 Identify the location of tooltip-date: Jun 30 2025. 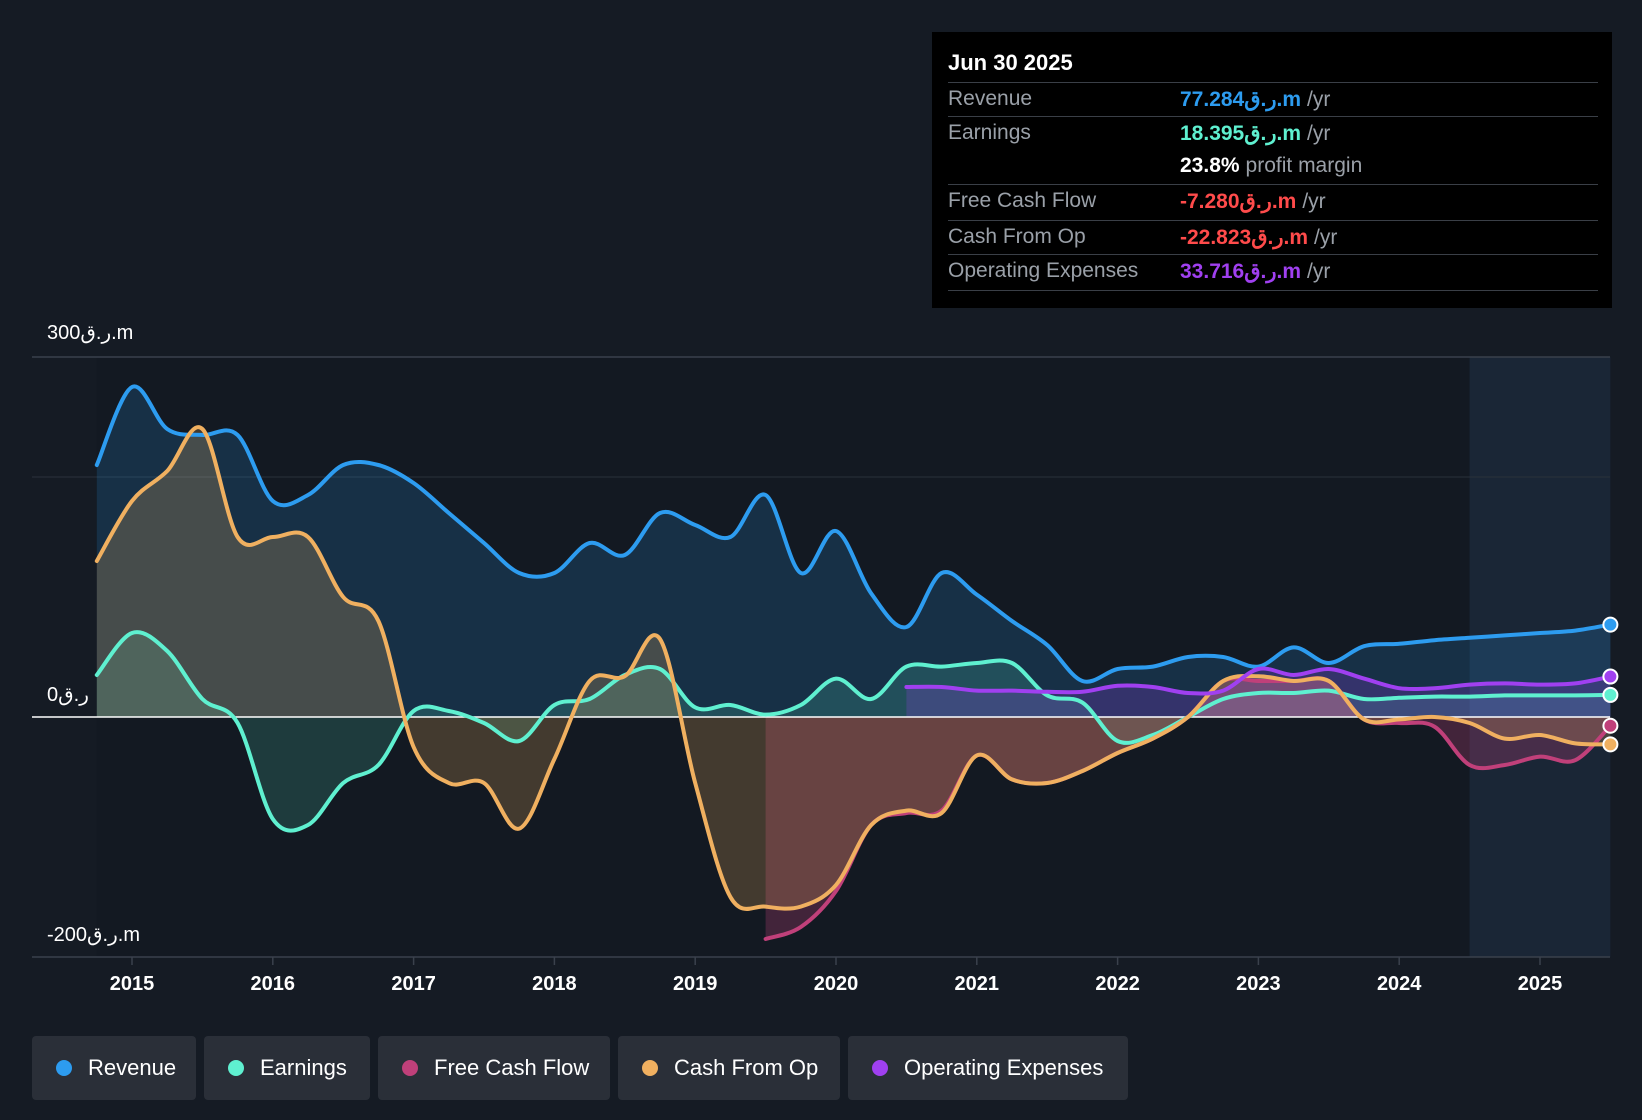
(1010, 62).